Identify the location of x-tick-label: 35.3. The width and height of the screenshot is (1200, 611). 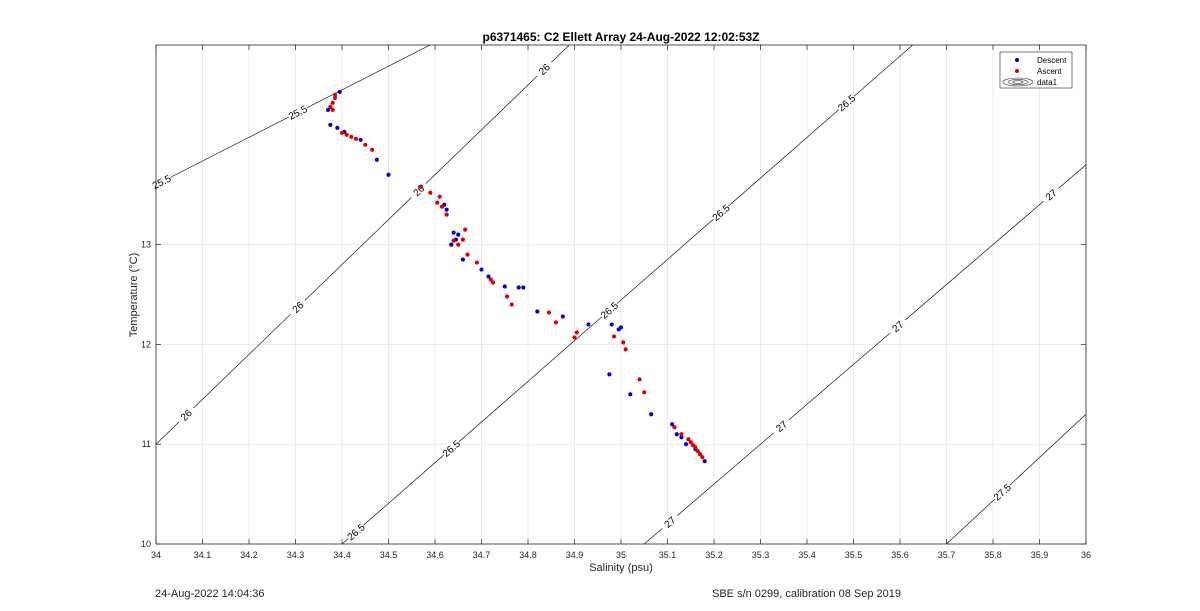
(761, 555).